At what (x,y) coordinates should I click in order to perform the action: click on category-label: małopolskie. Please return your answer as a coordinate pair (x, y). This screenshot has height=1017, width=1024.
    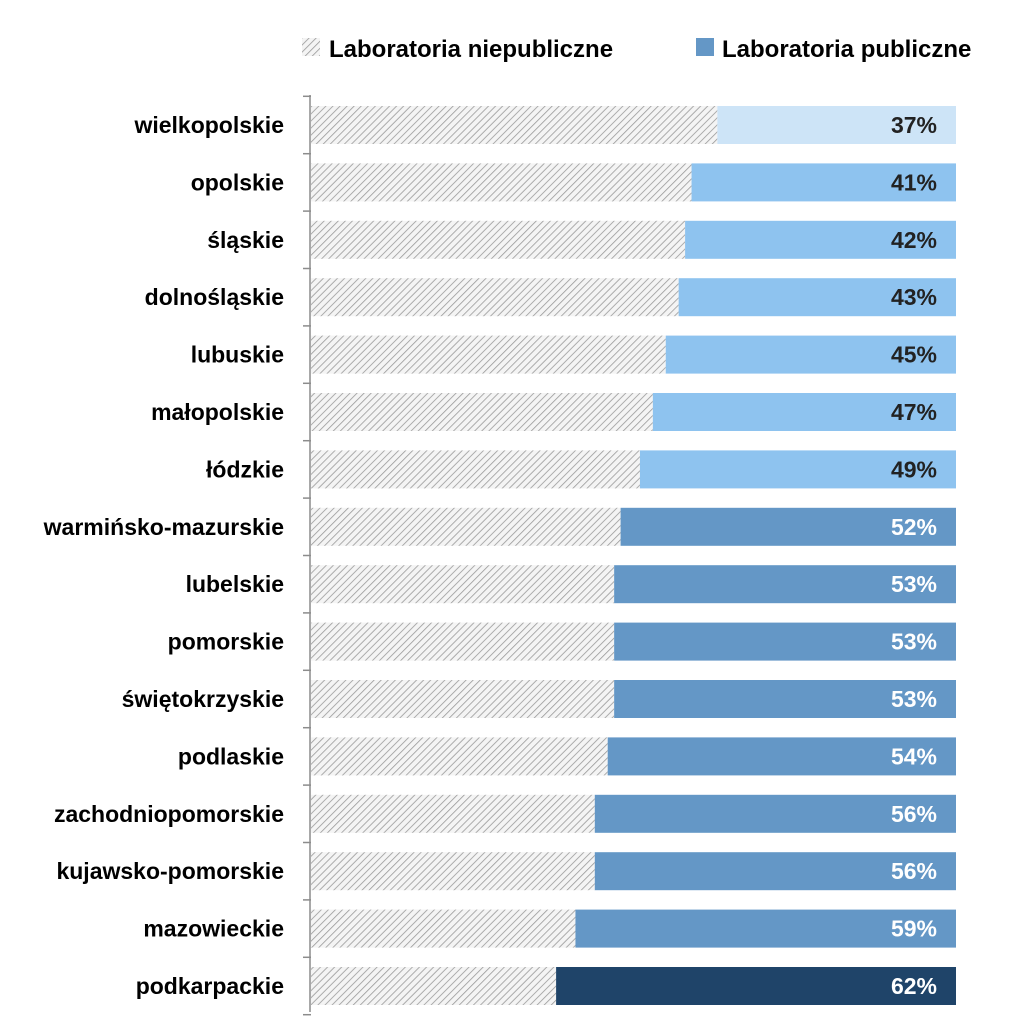
    Looking at the image, I should click on (217, 412).